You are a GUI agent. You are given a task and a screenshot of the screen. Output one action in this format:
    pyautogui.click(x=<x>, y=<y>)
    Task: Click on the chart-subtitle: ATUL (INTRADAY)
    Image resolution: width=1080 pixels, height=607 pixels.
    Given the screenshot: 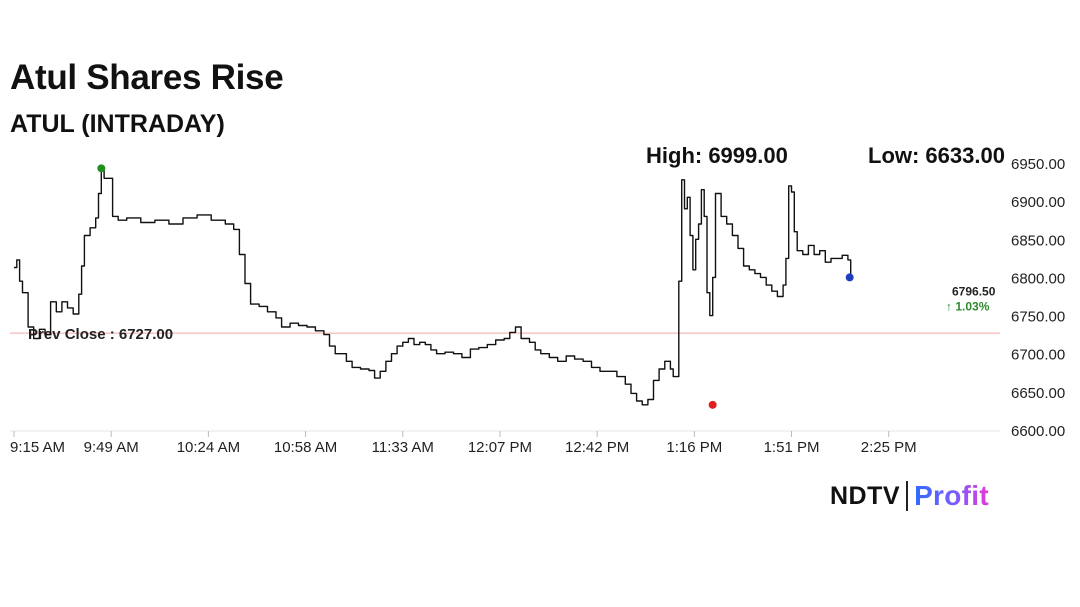 What is the action you would take?
    pyautogui.click(x=117, y=124)
    